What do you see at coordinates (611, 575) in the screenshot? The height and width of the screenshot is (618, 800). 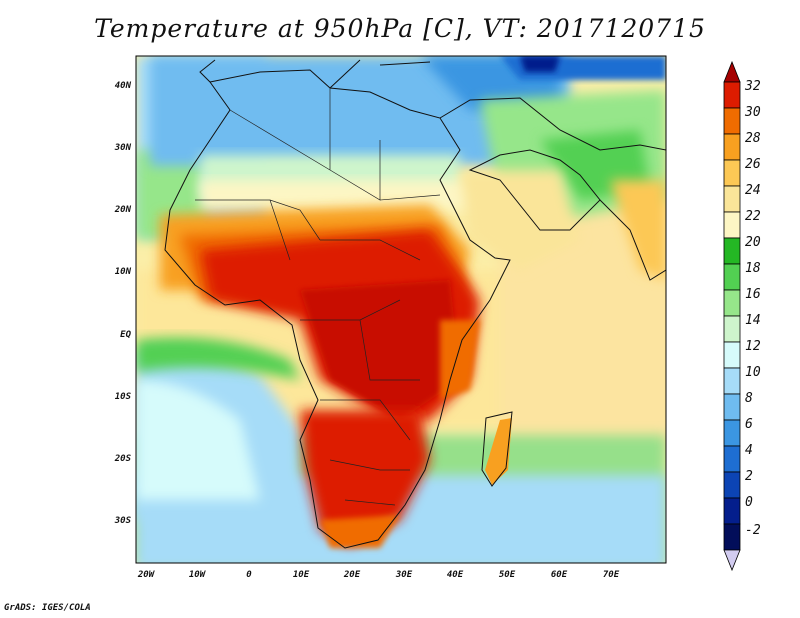 I see `lon-tick-label: 70E` at bounding box center [611, 575].